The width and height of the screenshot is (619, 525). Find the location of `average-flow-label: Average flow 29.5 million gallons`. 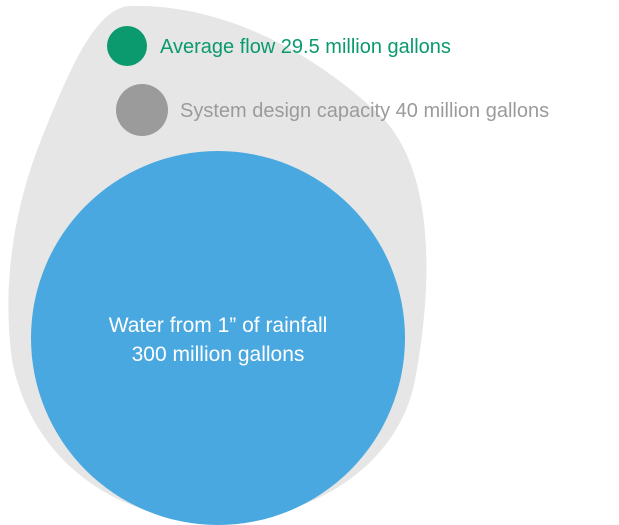

average-flow-label: Average flow 29.5 million gallons is located at coordinates (305, 47).